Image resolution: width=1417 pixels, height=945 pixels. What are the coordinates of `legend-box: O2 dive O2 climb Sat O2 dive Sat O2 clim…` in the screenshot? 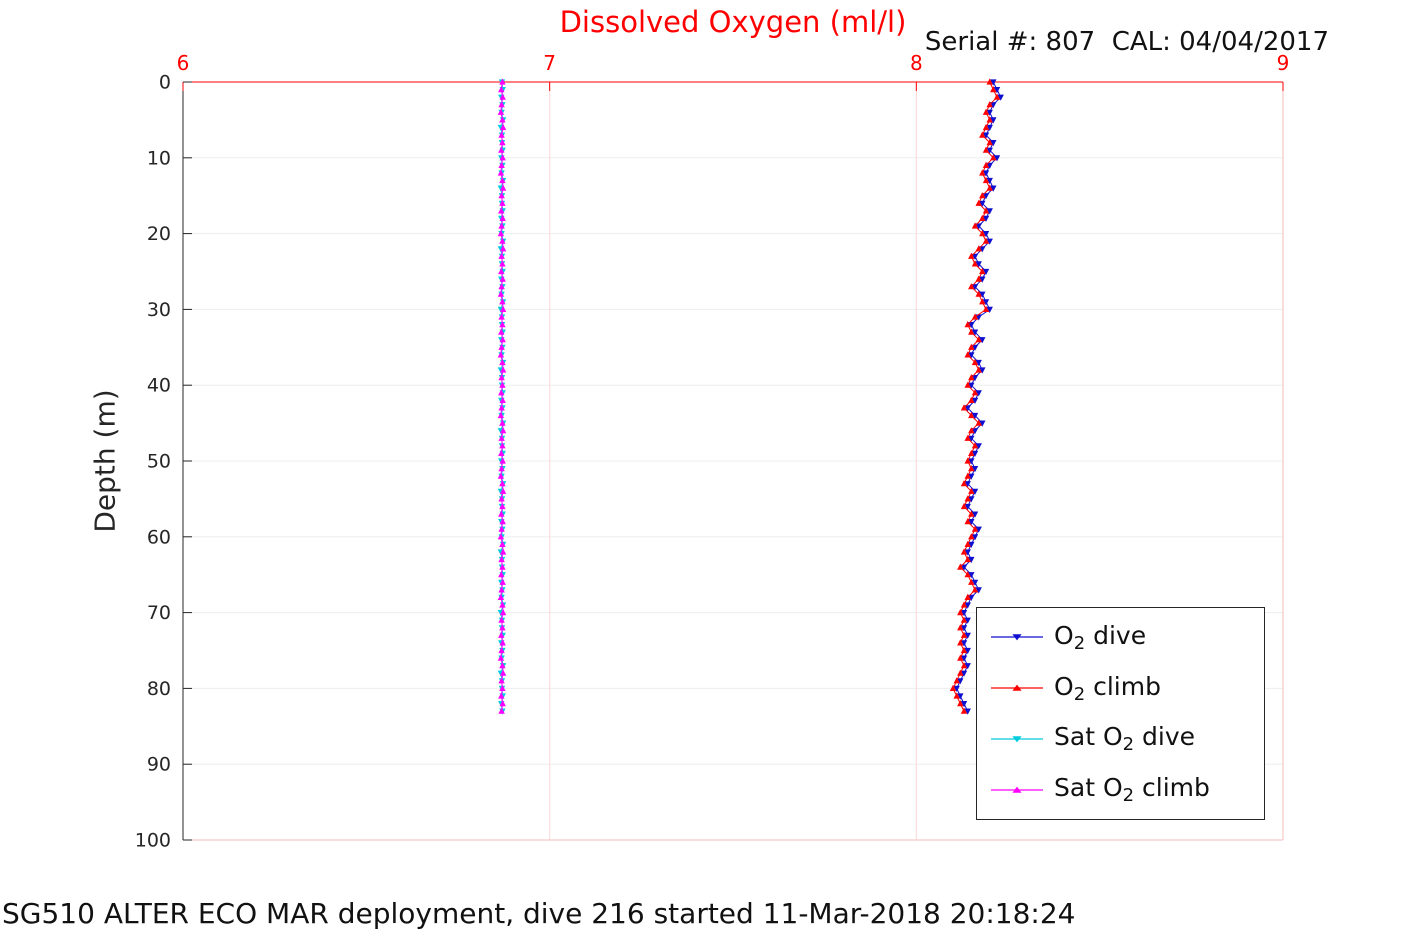 It's located at (1120, 713).